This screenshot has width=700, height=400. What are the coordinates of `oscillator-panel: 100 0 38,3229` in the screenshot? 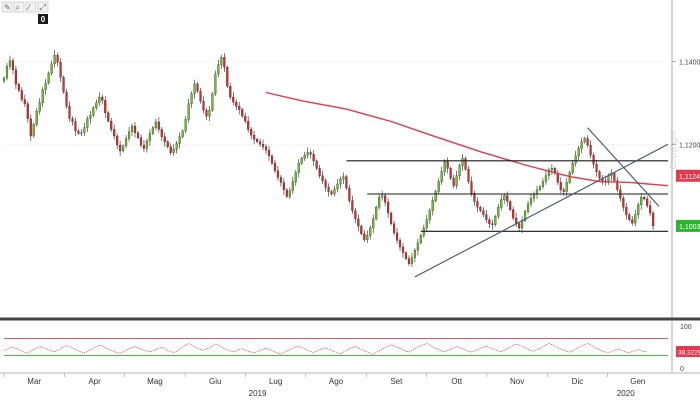 It's located at (351, 348).